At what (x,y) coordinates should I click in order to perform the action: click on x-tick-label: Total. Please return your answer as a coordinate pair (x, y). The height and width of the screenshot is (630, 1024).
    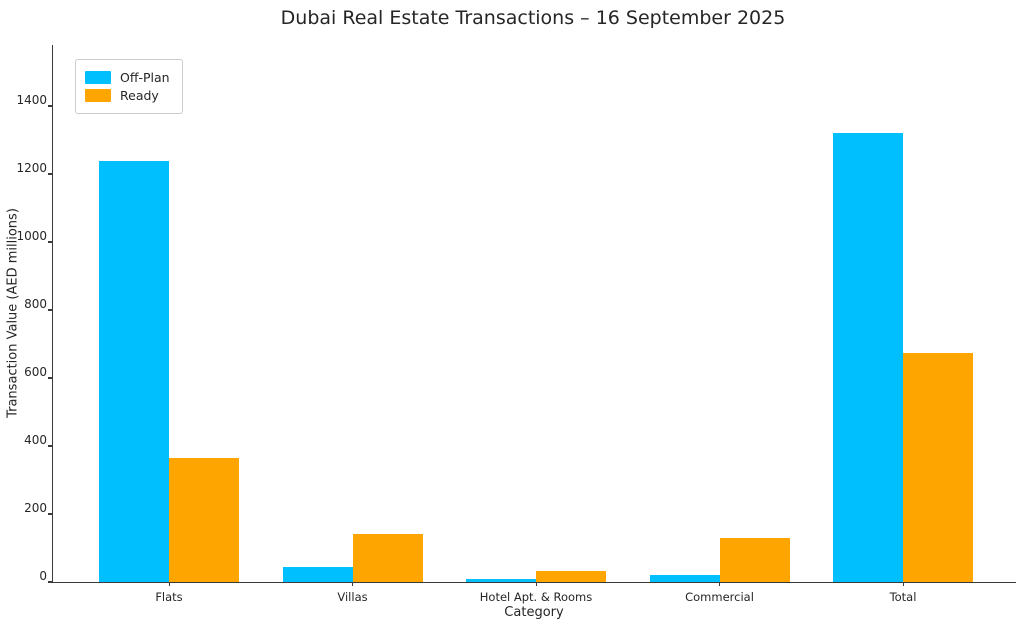
    Looking at the image, I should click on (903, 597).